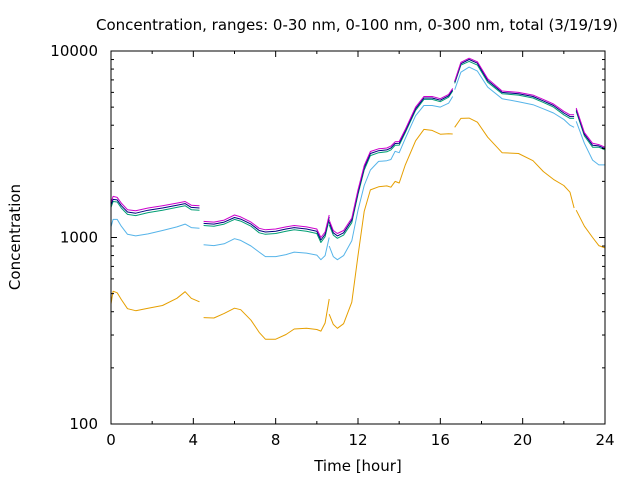  What do you see at coordinates (276, 440) in the screenshot?
I see `x-tick-label: 8` at bounding box center [276, 440].